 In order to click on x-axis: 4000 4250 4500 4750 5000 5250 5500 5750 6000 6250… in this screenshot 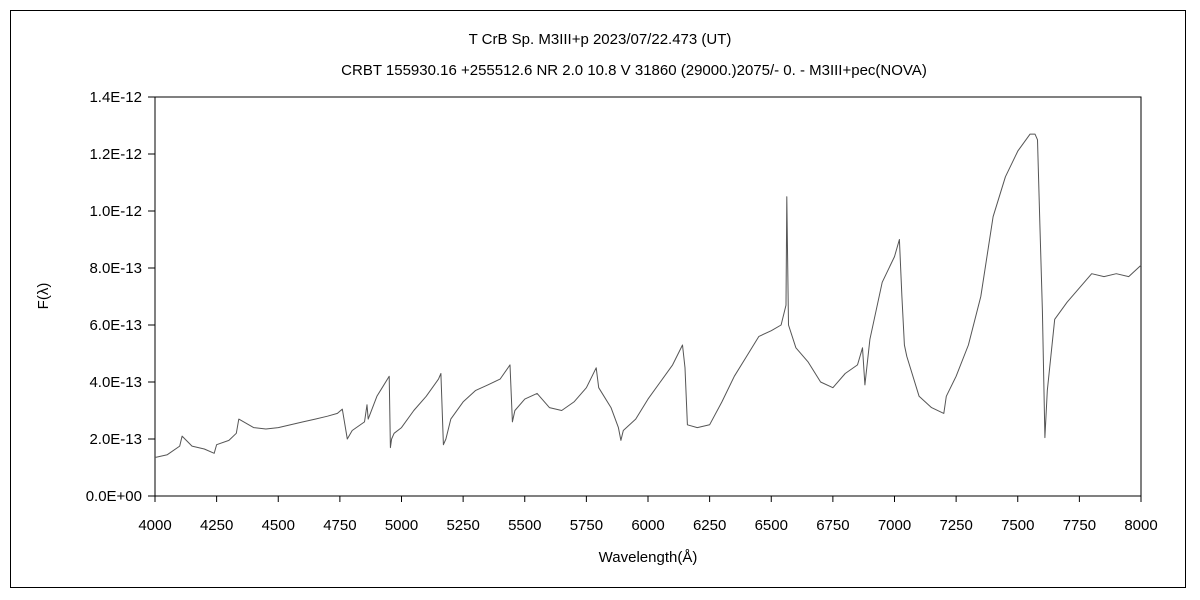, I will do `click(648, 515)`.